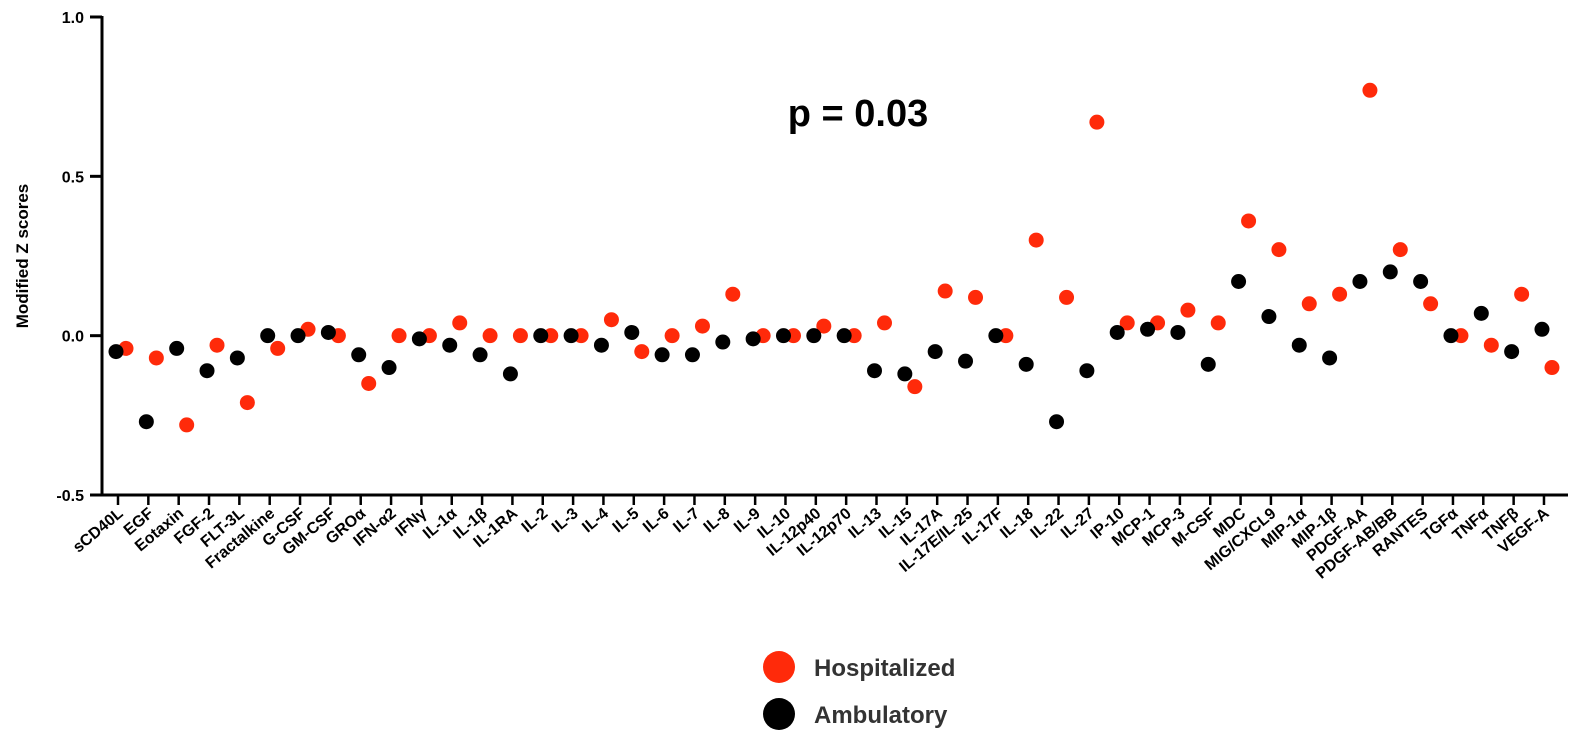 The image size is (1594, 741). Describe the element at coordinates (98, 530) in the screenshot. I see `x-category-label: sCD40L` at that location.